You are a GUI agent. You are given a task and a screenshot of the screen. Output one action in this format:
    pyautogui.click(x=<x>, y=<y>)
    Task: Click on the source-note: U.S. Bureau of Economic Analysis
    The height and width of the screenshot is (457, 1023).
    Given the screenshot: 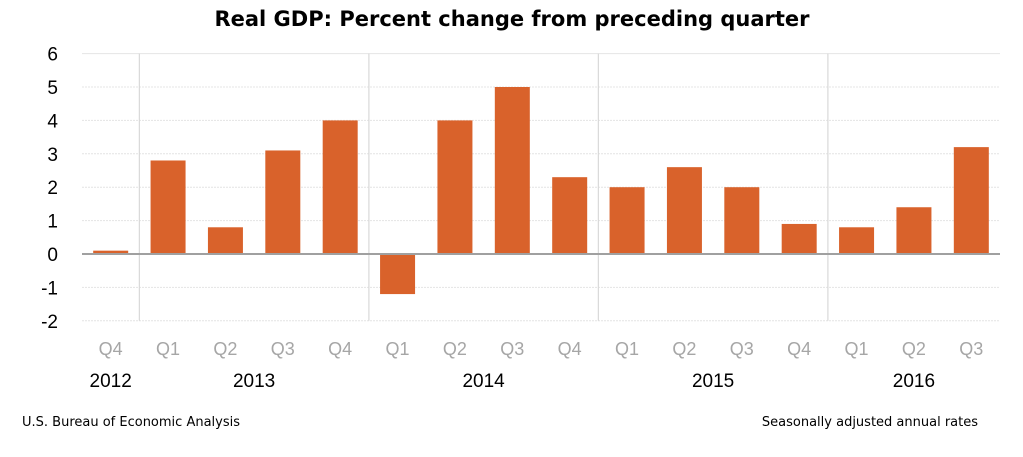 What is the action you would take?
    pyautogui.click(x=131, y=422)
    